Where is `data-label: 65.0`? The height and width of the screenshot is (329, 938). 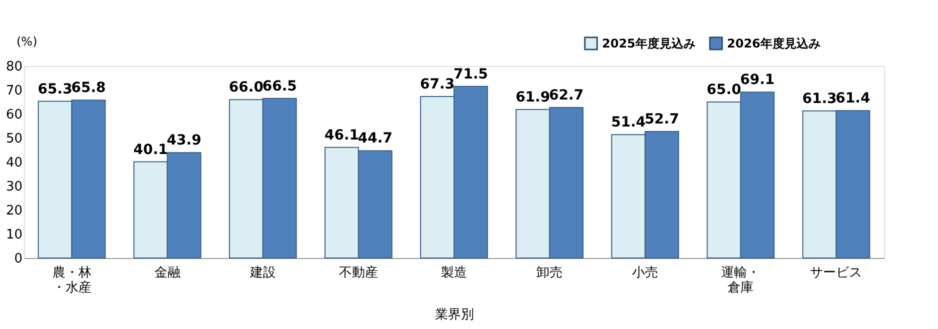
data-label: 65.0 is located at coordinates (724, 90).